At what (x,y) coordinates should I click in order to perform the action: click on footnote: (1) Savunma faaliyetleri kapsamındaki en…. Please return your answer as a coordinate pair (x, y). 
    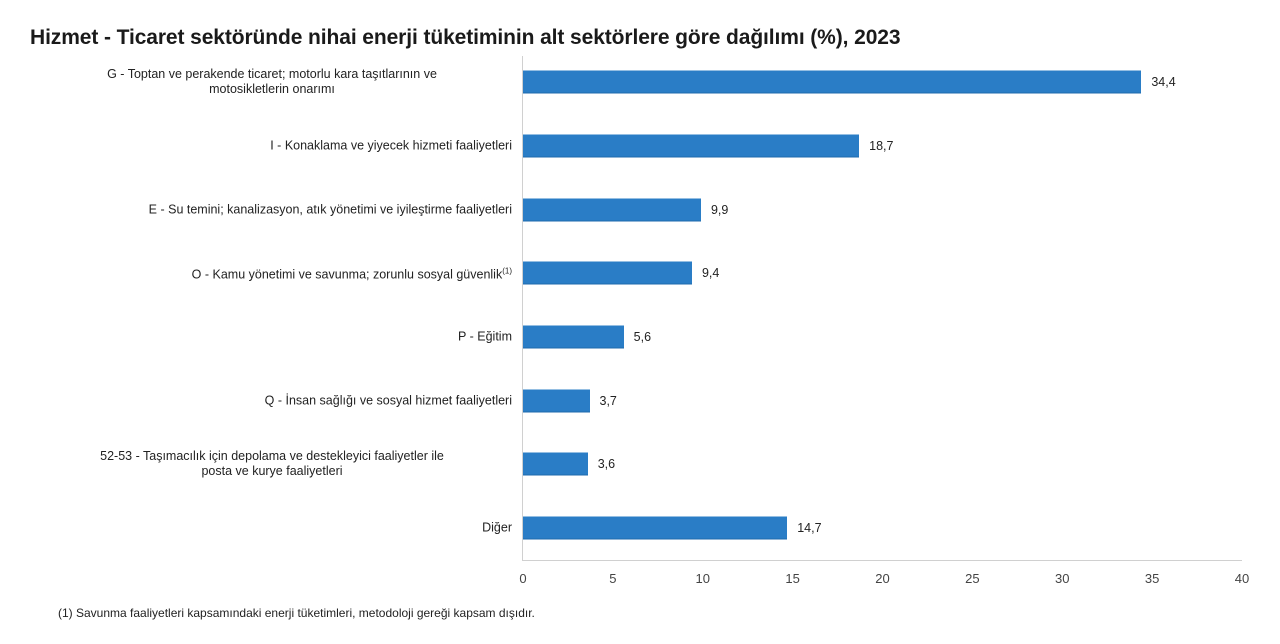
    Looking at the image, I should click on (296, 613).